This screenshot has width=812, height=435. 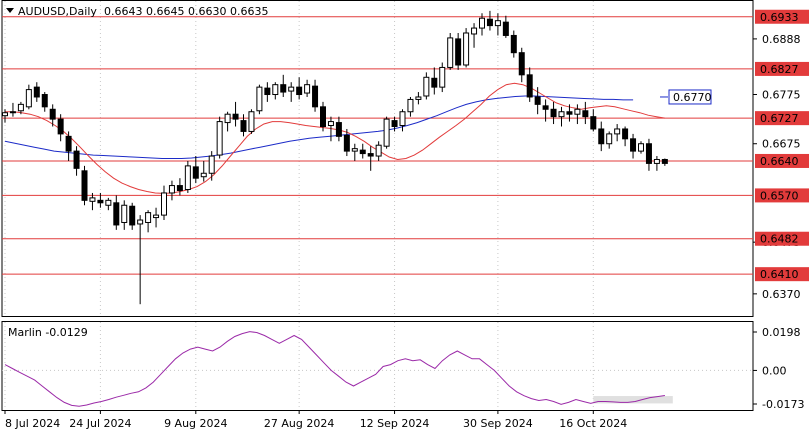 I want to click on x-tick-label: 9 Aug 2024, so click(x=195, y=423).